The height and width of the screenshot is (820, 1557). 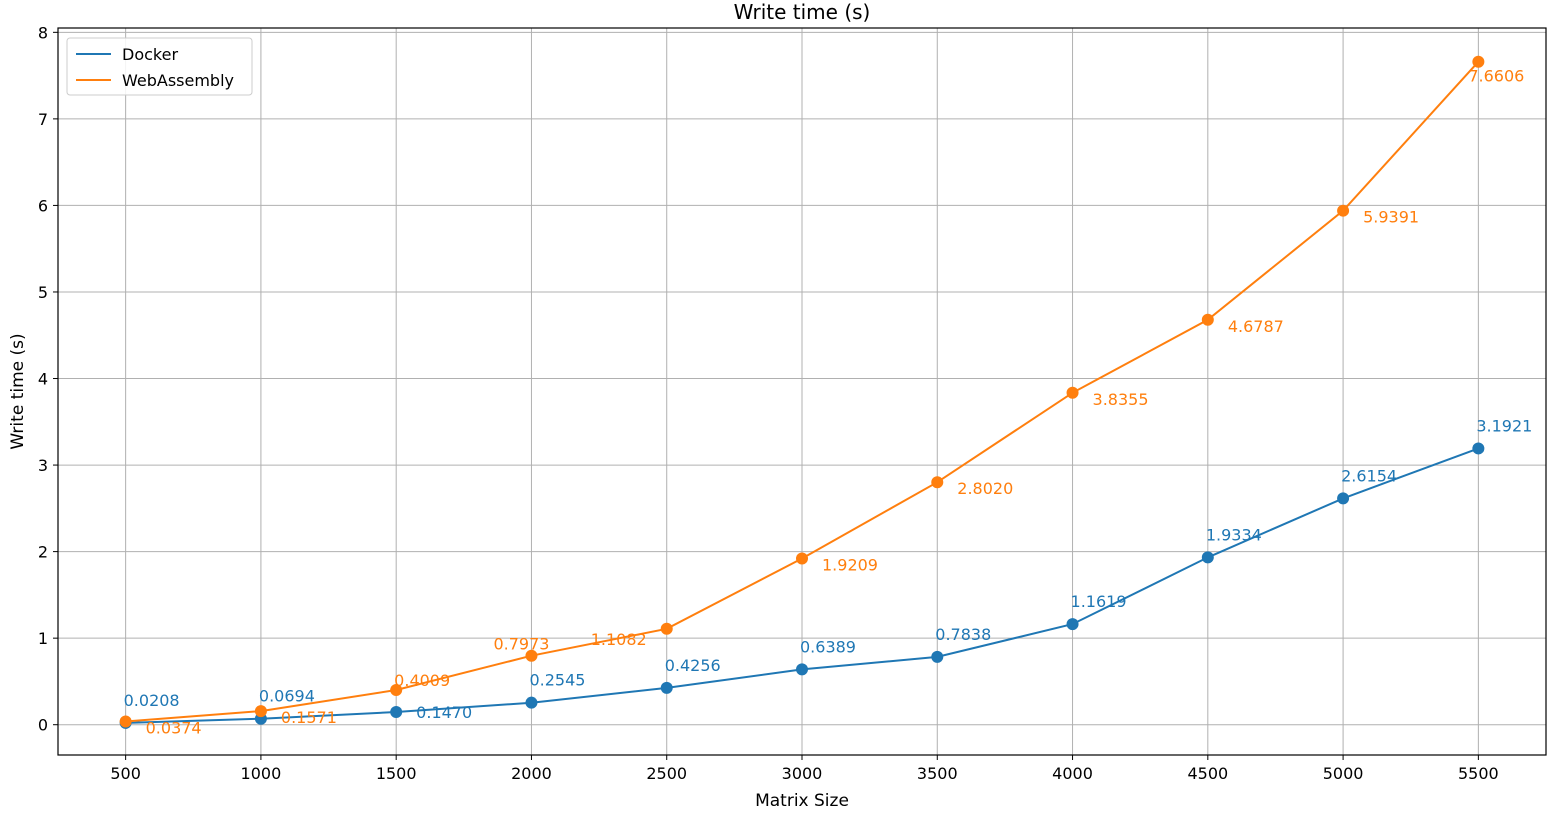 I want to click on y-axis-label: Write time (s), so click(x=18, y=391).